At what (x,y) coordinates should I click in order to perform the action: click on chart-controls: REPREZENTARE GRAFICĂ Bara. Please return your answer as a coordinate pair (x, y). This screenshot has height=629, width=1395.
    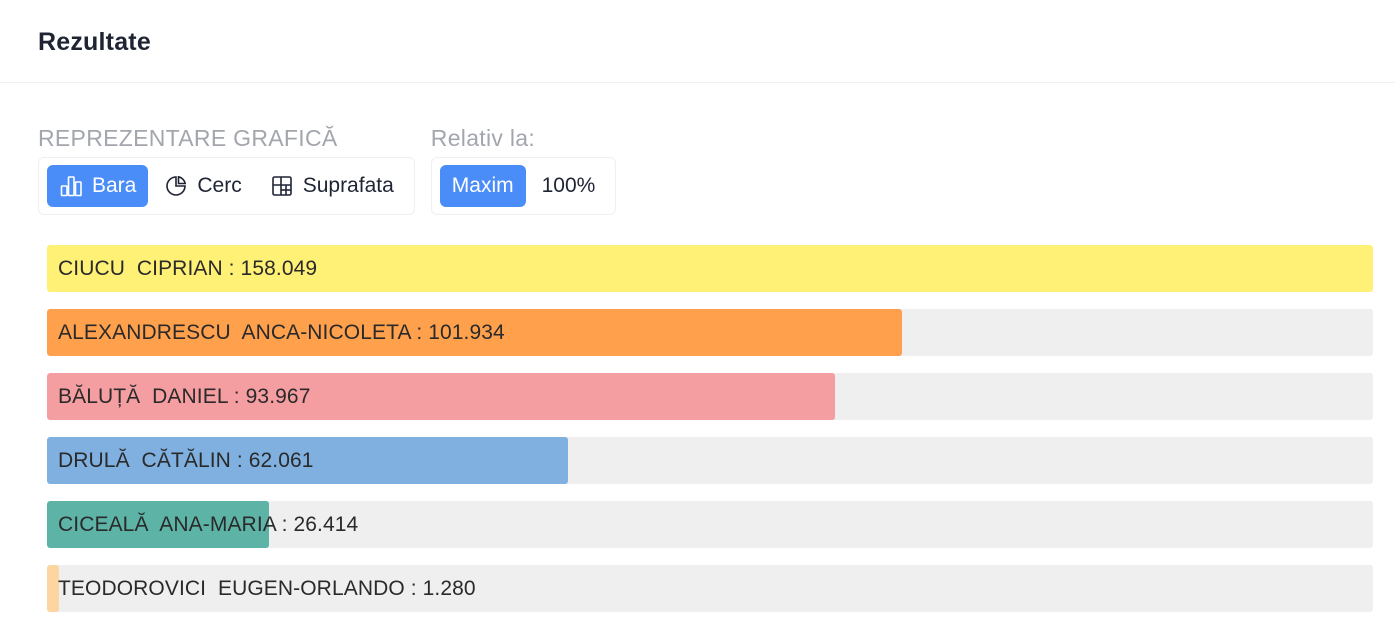
    Looking at the image, I should click on (327, 169).